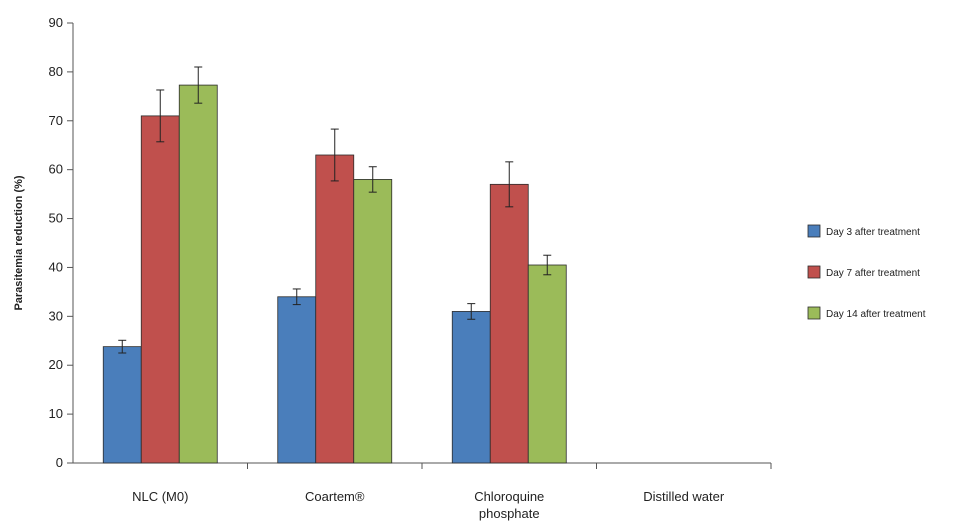  What do you see at coordinates (335, 496) in the screenshot?
I see `category-label: Coartem®` at bounding box center [335, 496].